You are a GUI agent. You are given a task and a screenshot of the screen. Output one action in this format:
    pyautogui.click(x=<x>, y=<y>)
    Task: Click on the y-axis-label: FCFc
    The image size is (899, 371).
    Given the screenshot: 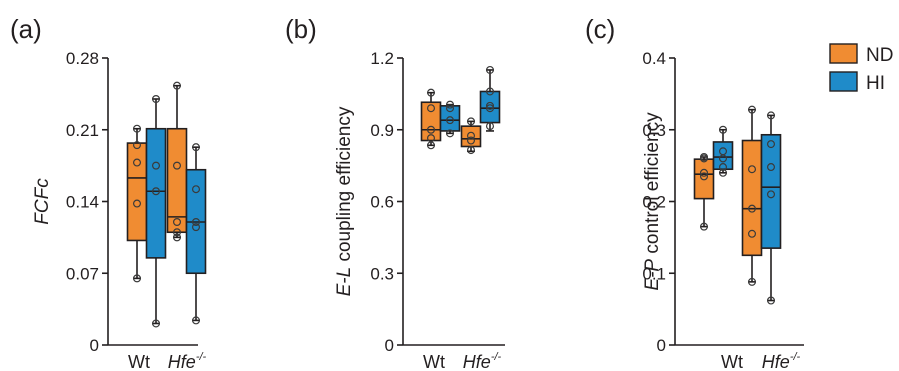 What is the action you would take?
    pyautogui.click(x=42, y=201)
    